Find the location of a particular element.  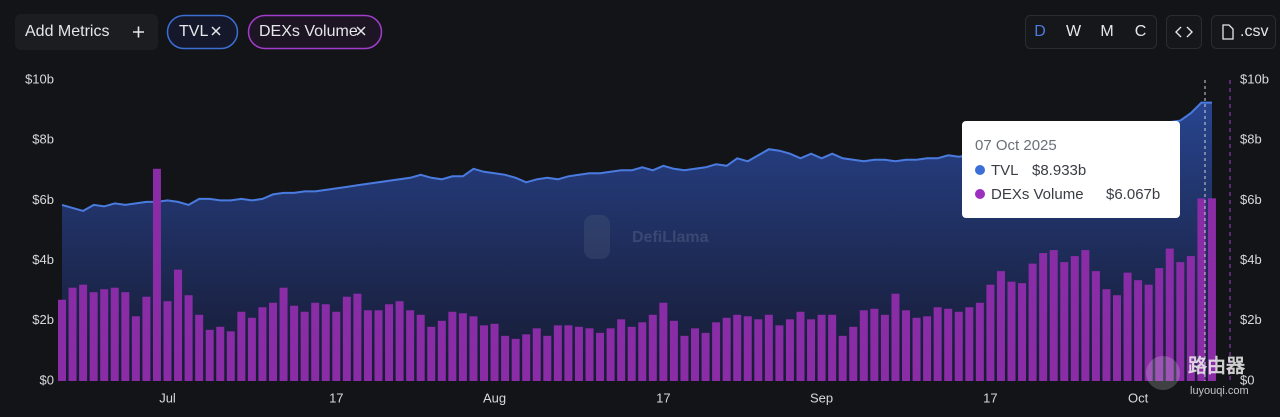

period-button: M is located at coordinates (1106, 31).